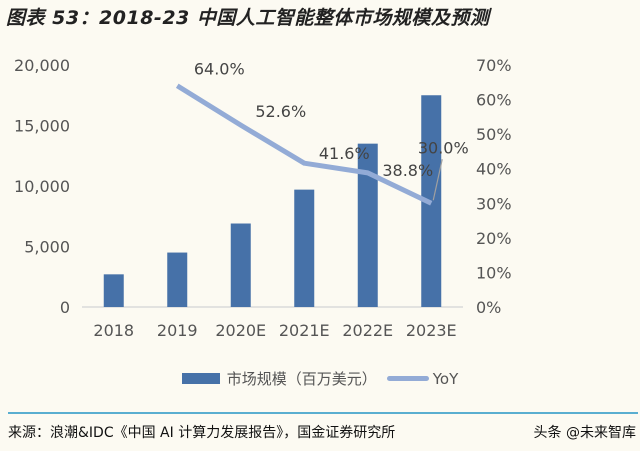 This screenshot has height=451, width=640. What do you see at coordinates (344, 153) in the screenshot?
I see `yoy-data-label: 41.6%` at bounding box center [344, 153].